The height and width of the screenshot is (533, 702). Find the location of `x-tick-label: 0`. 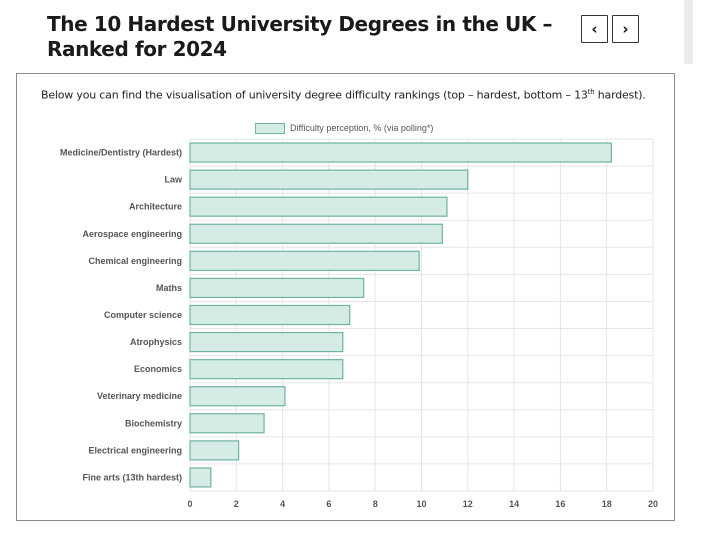

x-tick-label: 0 is located at coordinates (189, 504).